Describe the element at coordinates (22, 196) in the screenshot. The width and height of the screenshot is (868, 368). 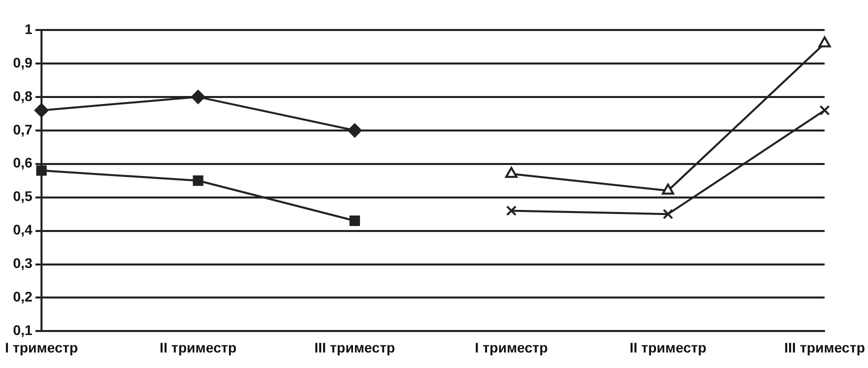
I see `y-tick-label: 0,5` at that location.